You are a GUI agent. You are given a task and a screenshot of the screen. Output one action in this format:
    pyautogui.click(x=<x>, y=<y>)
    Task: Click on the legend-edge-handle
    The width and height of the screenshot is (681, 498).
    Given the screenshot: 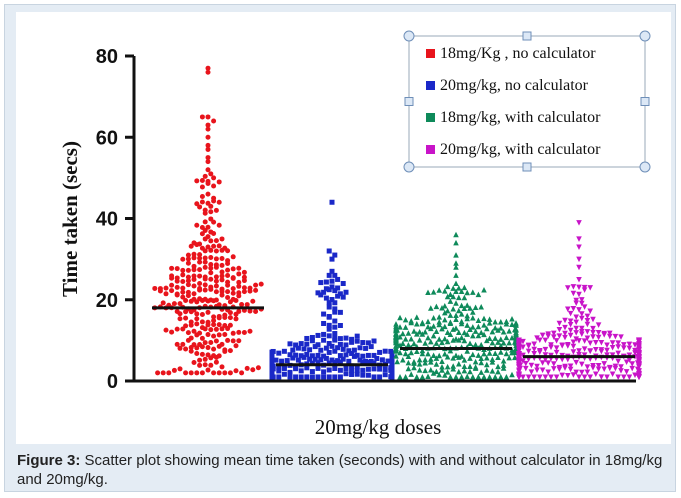 What is the action you would take?
    pyautogui.click(x=645, y=101)
    